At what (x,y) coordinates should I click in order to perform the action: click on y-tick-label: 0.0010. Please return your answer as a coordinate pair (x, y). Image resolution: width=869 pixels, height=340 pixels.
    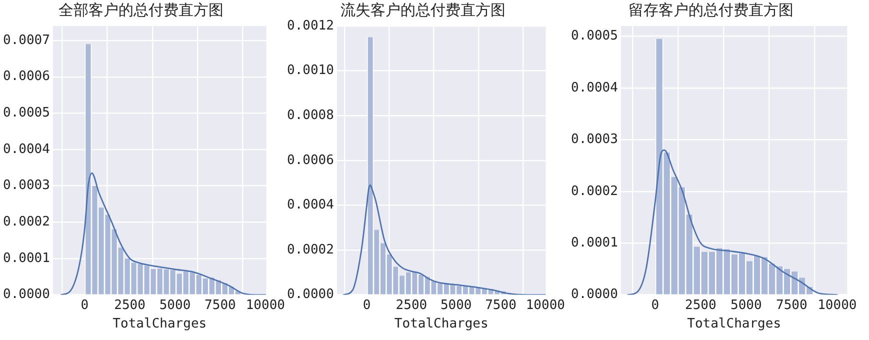
    Looking at the image, I should click on (310, 70).